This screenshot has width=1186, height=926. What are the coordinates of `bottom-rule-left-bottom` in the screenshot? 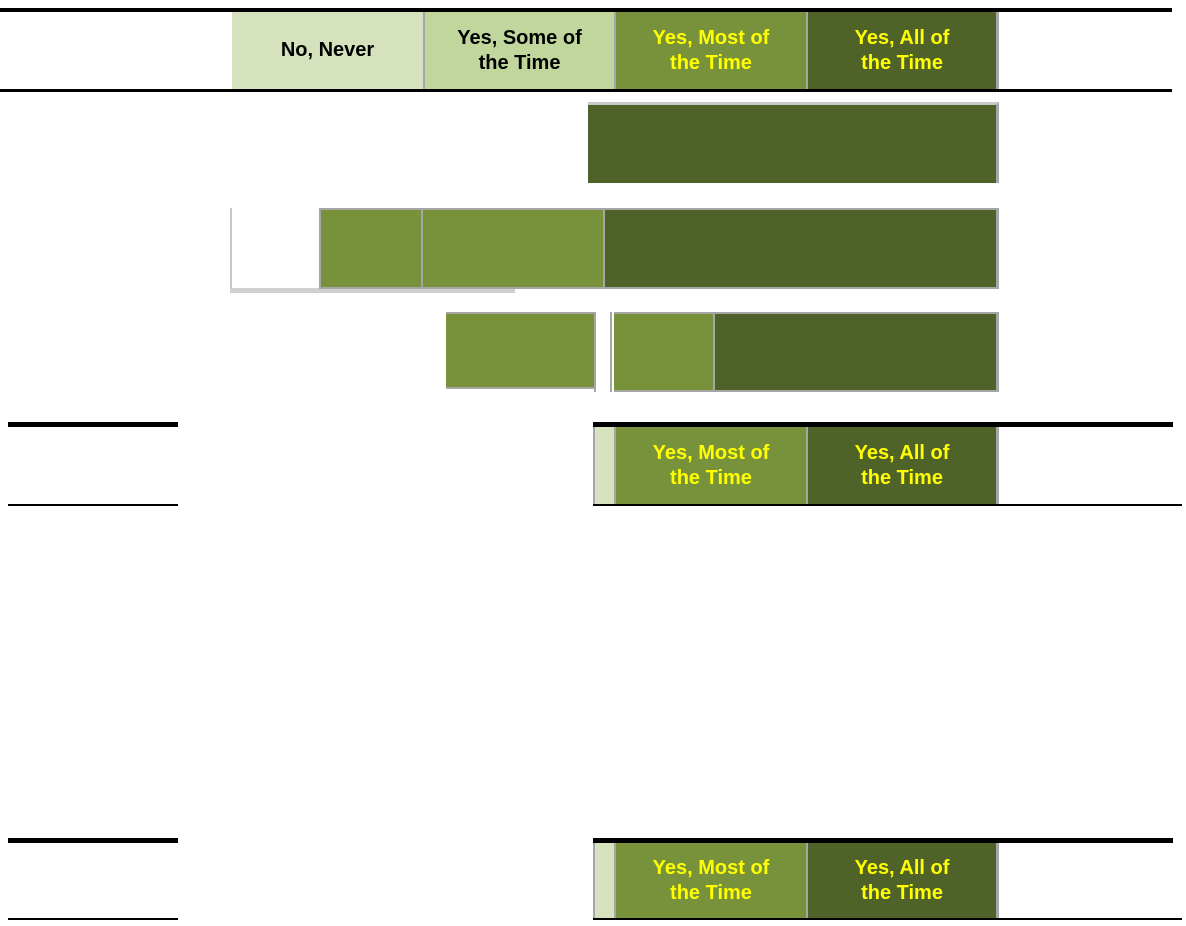 It's located at (93, 919).